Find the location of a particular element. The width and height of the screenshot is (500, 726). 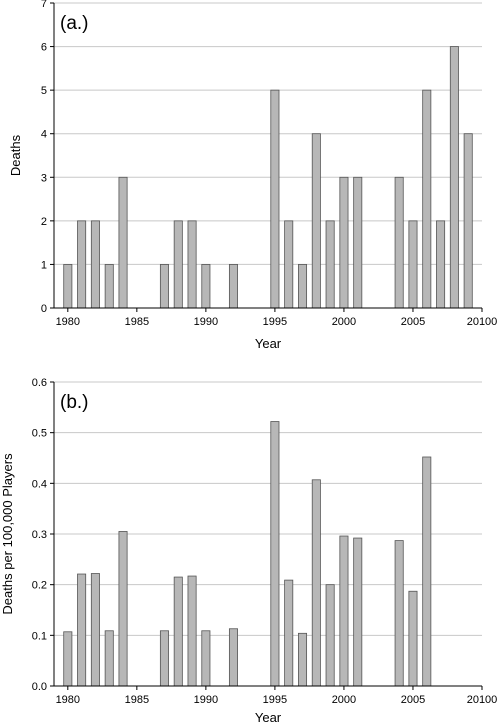

bar-2008 is located at coordinates (454, 177).